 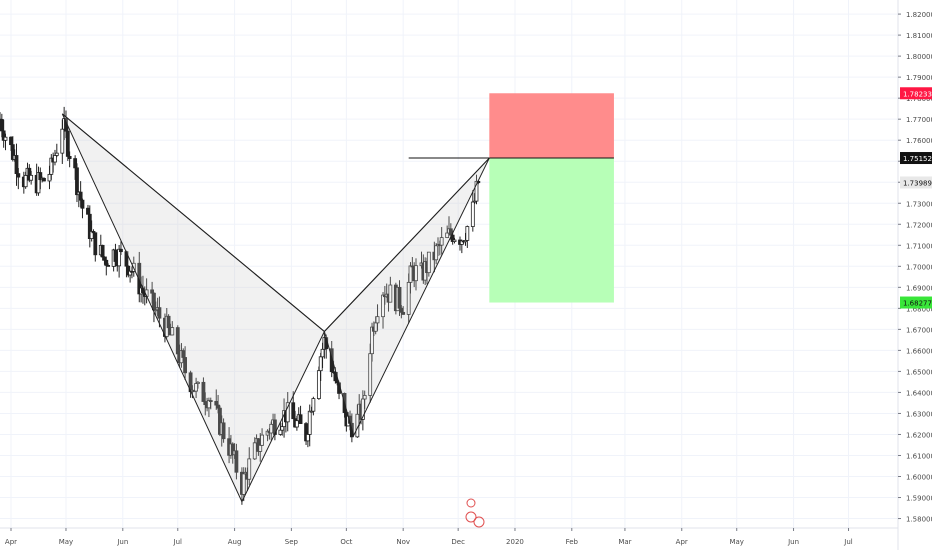 I want to click on price-tick-label: 1.58000, so click(x=919, y=520).